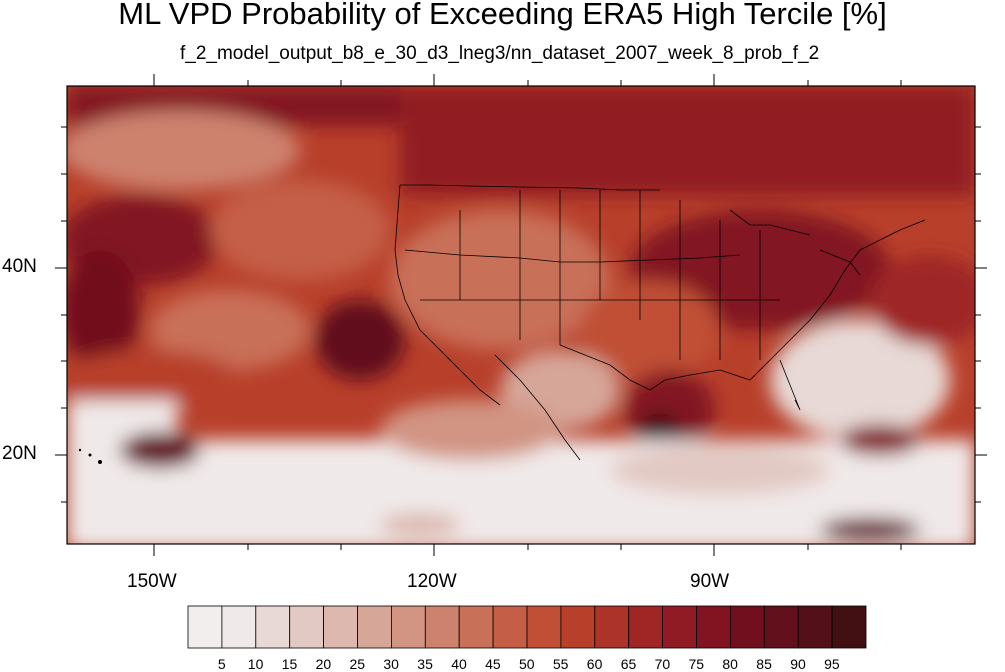 Image resolution: width=1005 pixels, height=672 pixels. Describe the element at coordinates (19, 453) in the screenshot. I see `lat-label-20n: 20N` at that location.